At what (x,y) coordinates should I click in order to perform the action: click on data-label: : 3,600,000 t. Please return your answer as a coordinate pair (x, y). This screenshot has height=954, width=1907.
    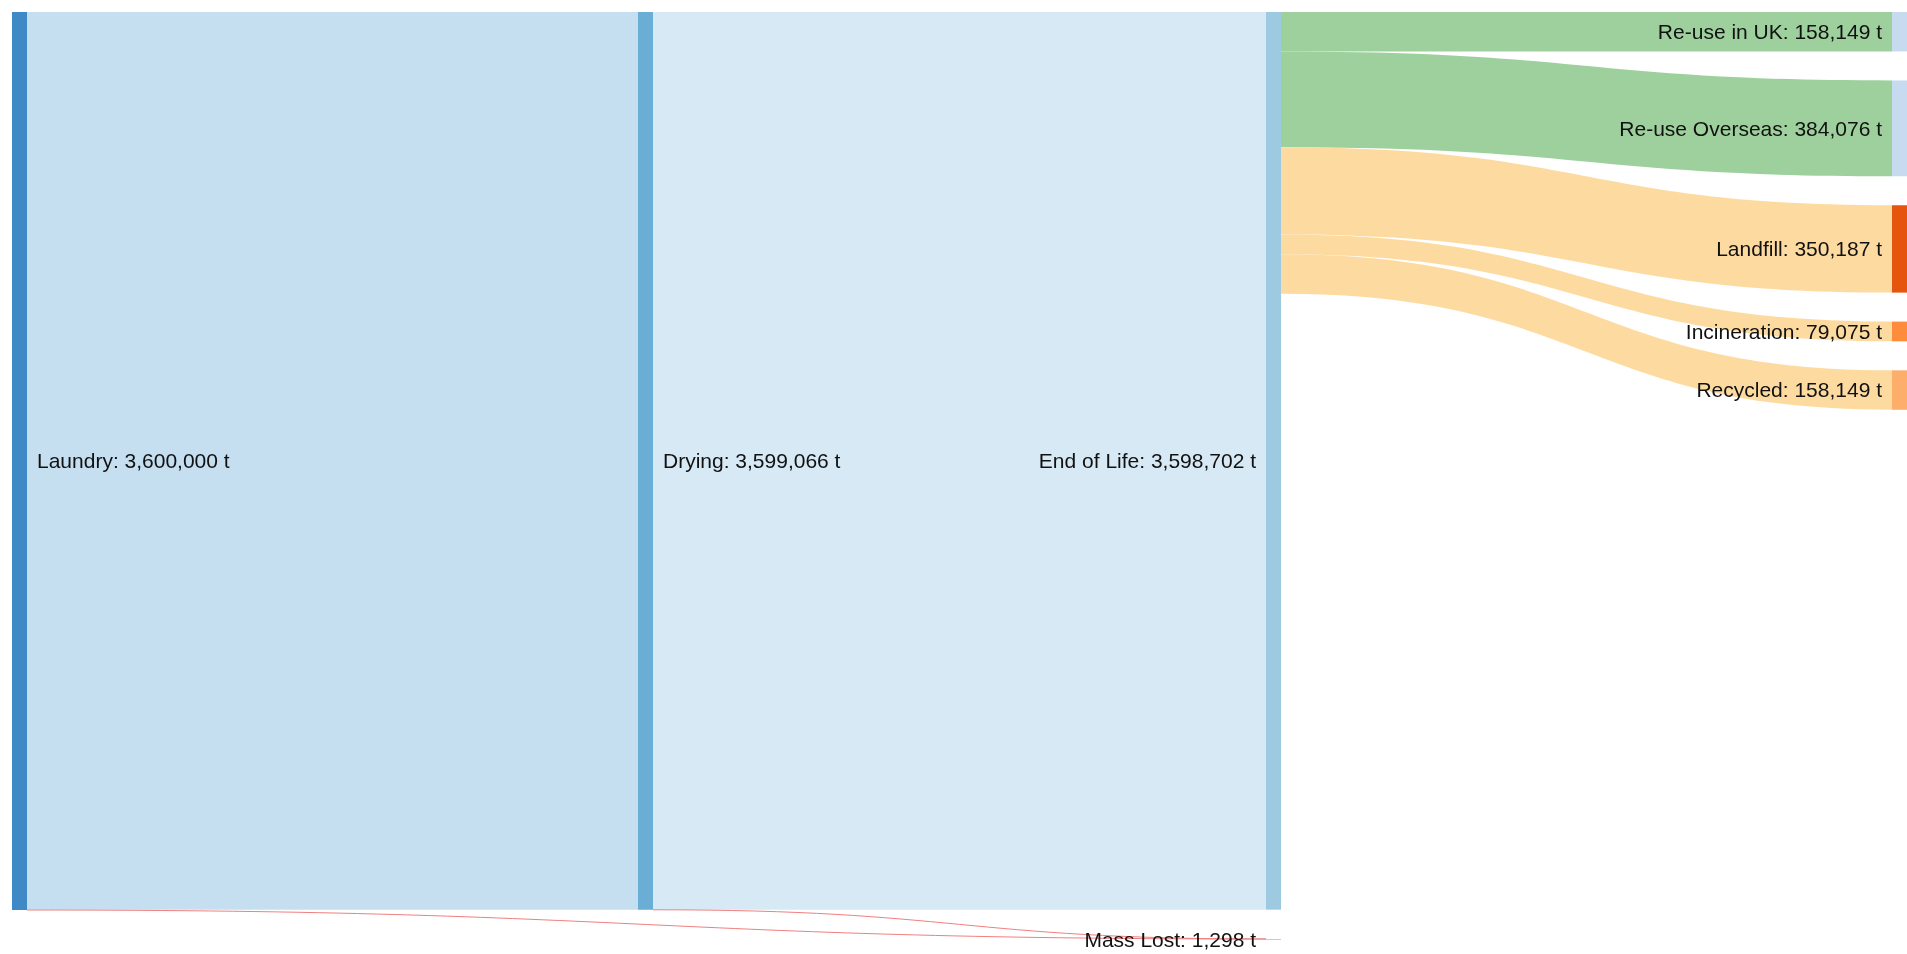
    Looking at the image, I should click on (171, 461).